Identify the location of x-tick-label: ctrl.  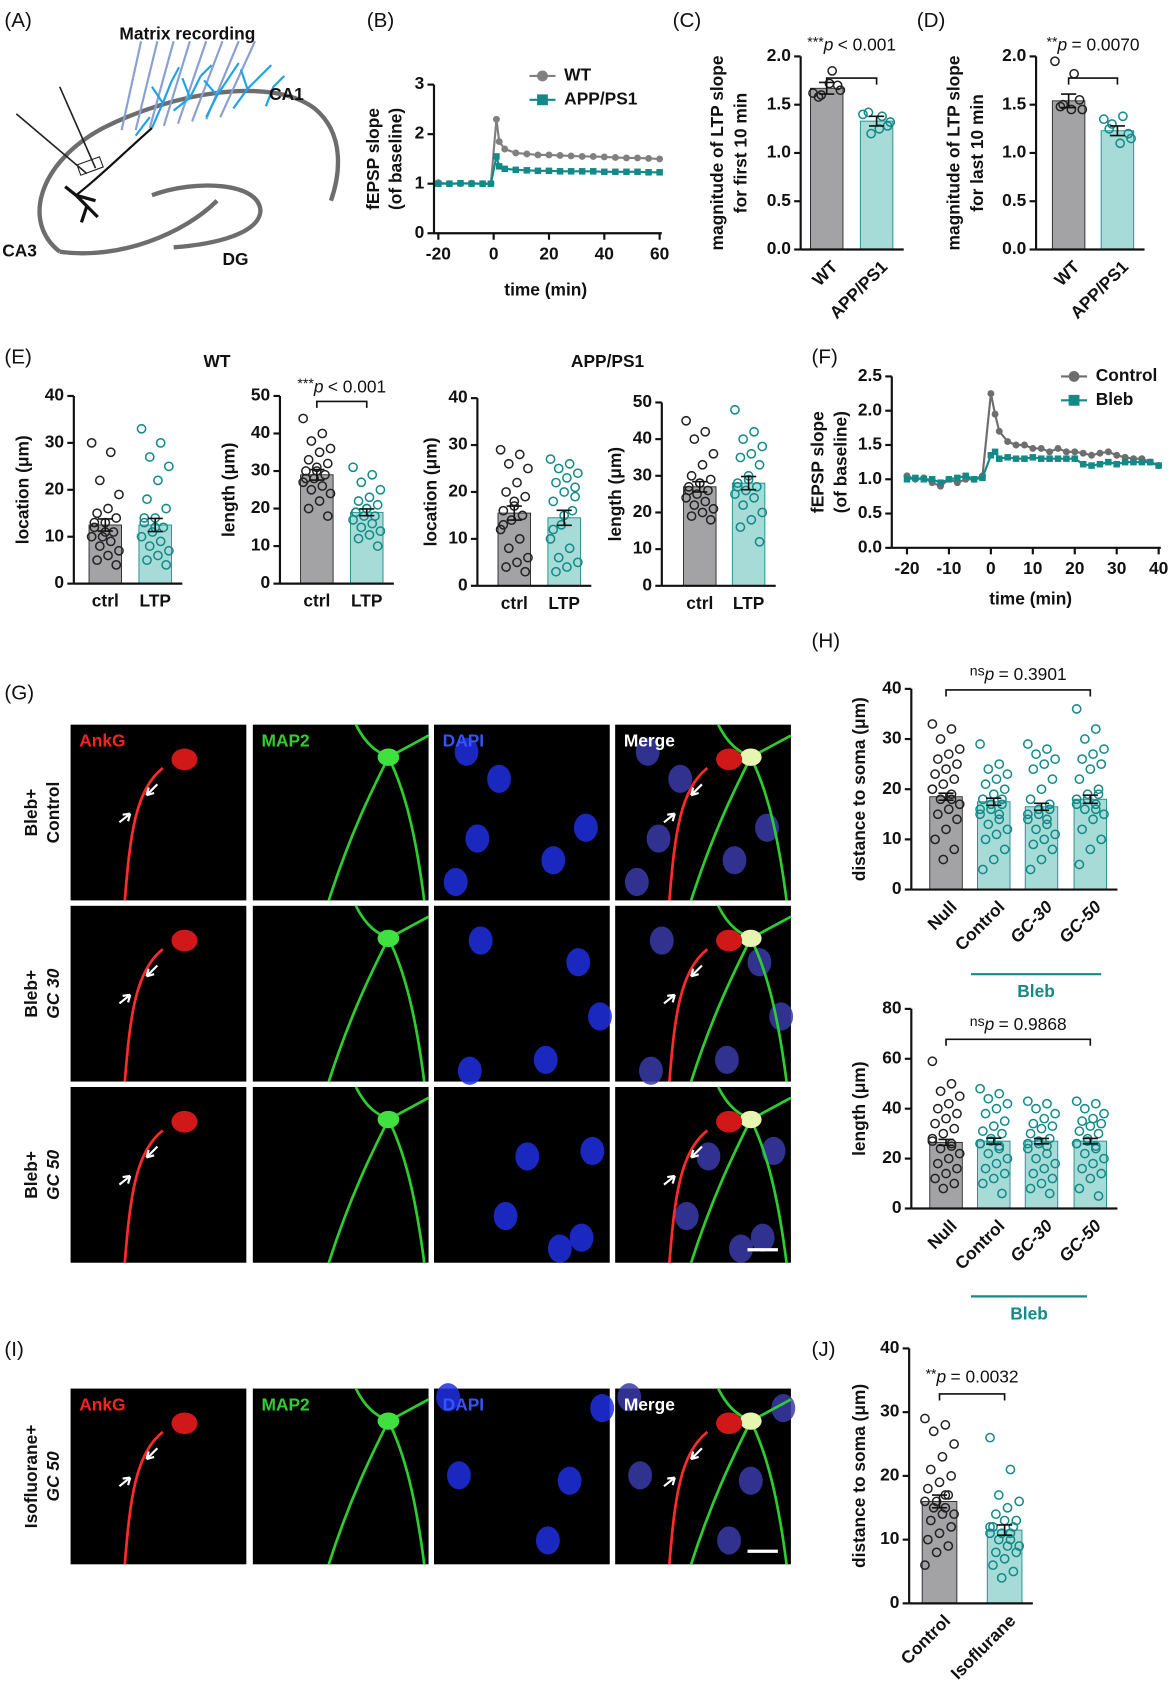
(514, 603).